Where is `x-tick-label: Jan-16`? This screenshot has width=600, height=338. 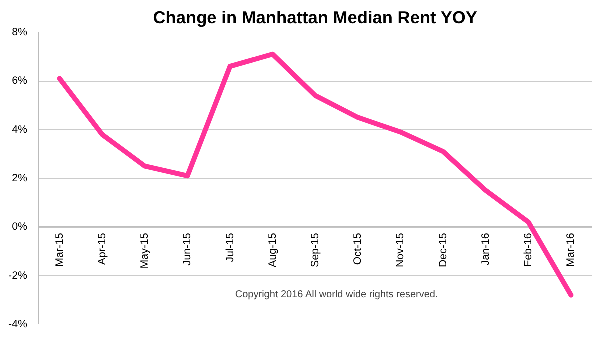
x-tick-label: Jan-16 is located at coordinates (486, 249).